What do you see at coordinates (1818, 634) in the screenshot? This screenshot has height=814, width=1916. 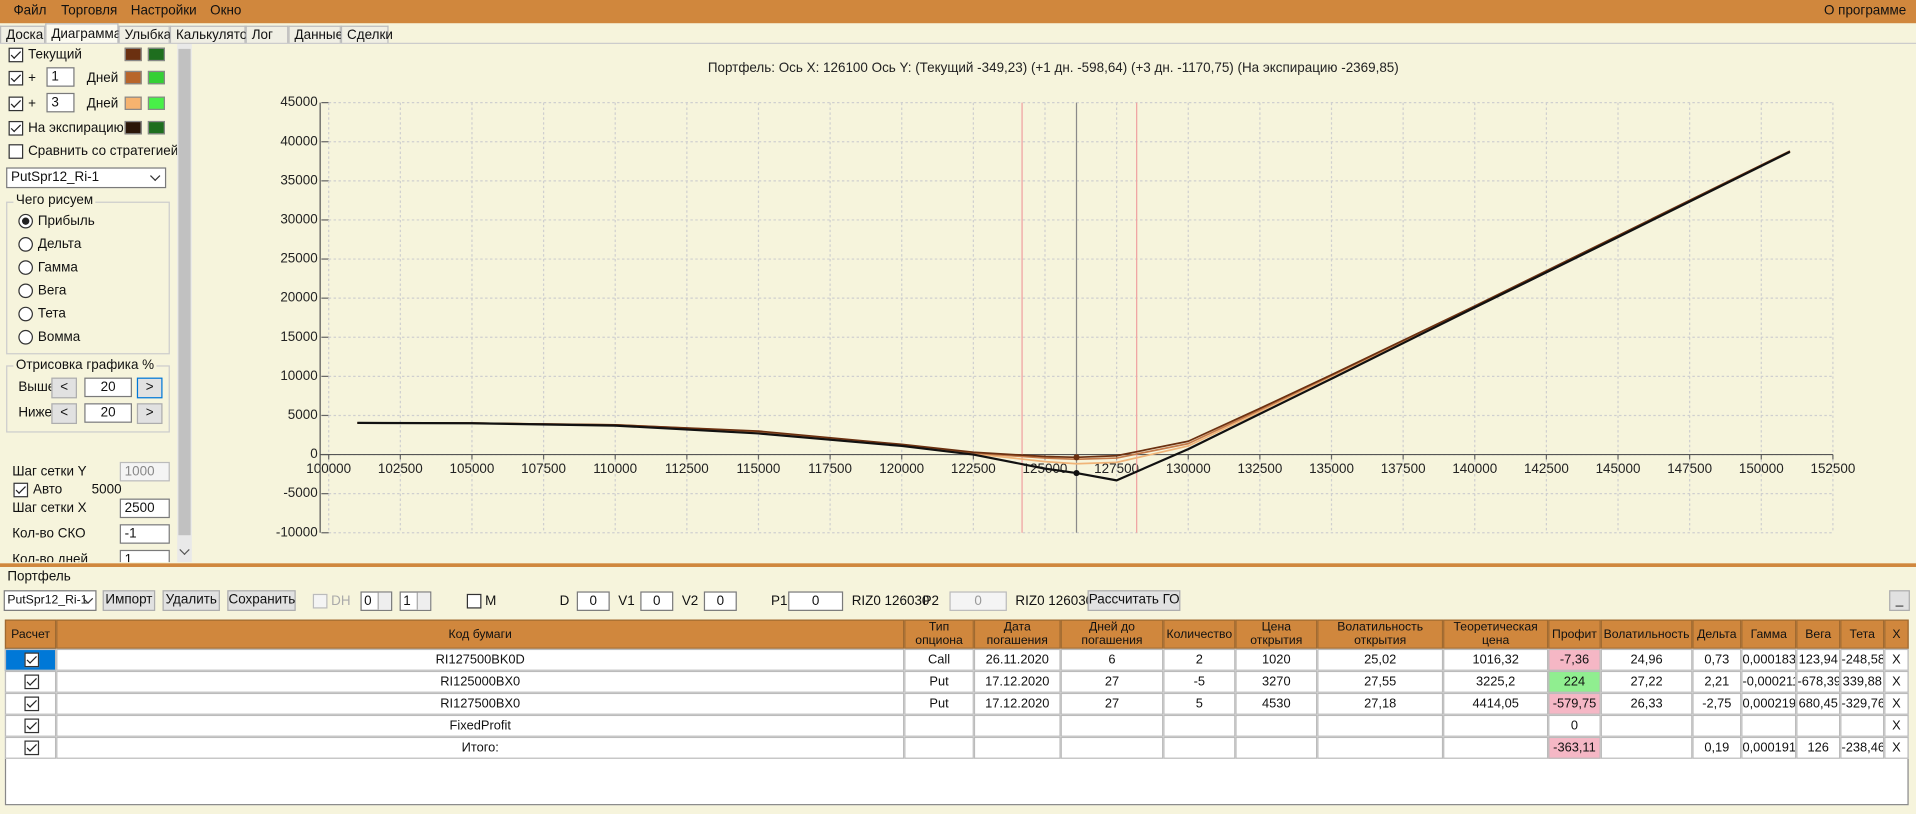 I see `column-header: Вега` at bounding box center [1818, 634].